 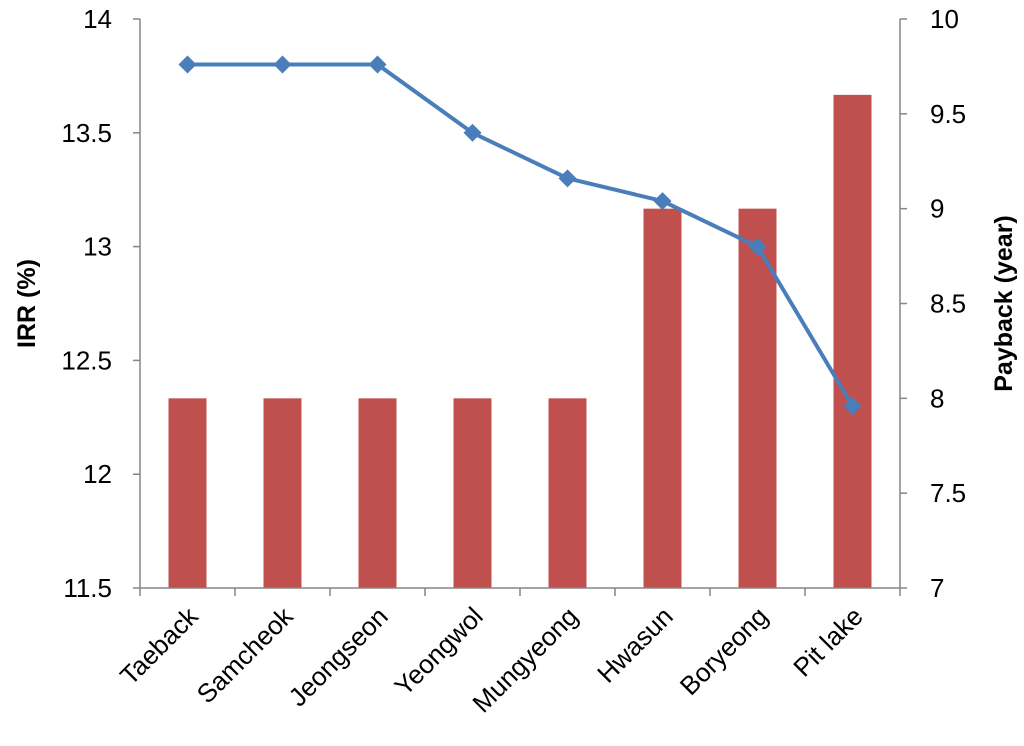 What do you see at coordinates (1004, 303) in the screenshot?
I see `y-axis-title-right: Payback (year)` at bounding box center [1004, 303].